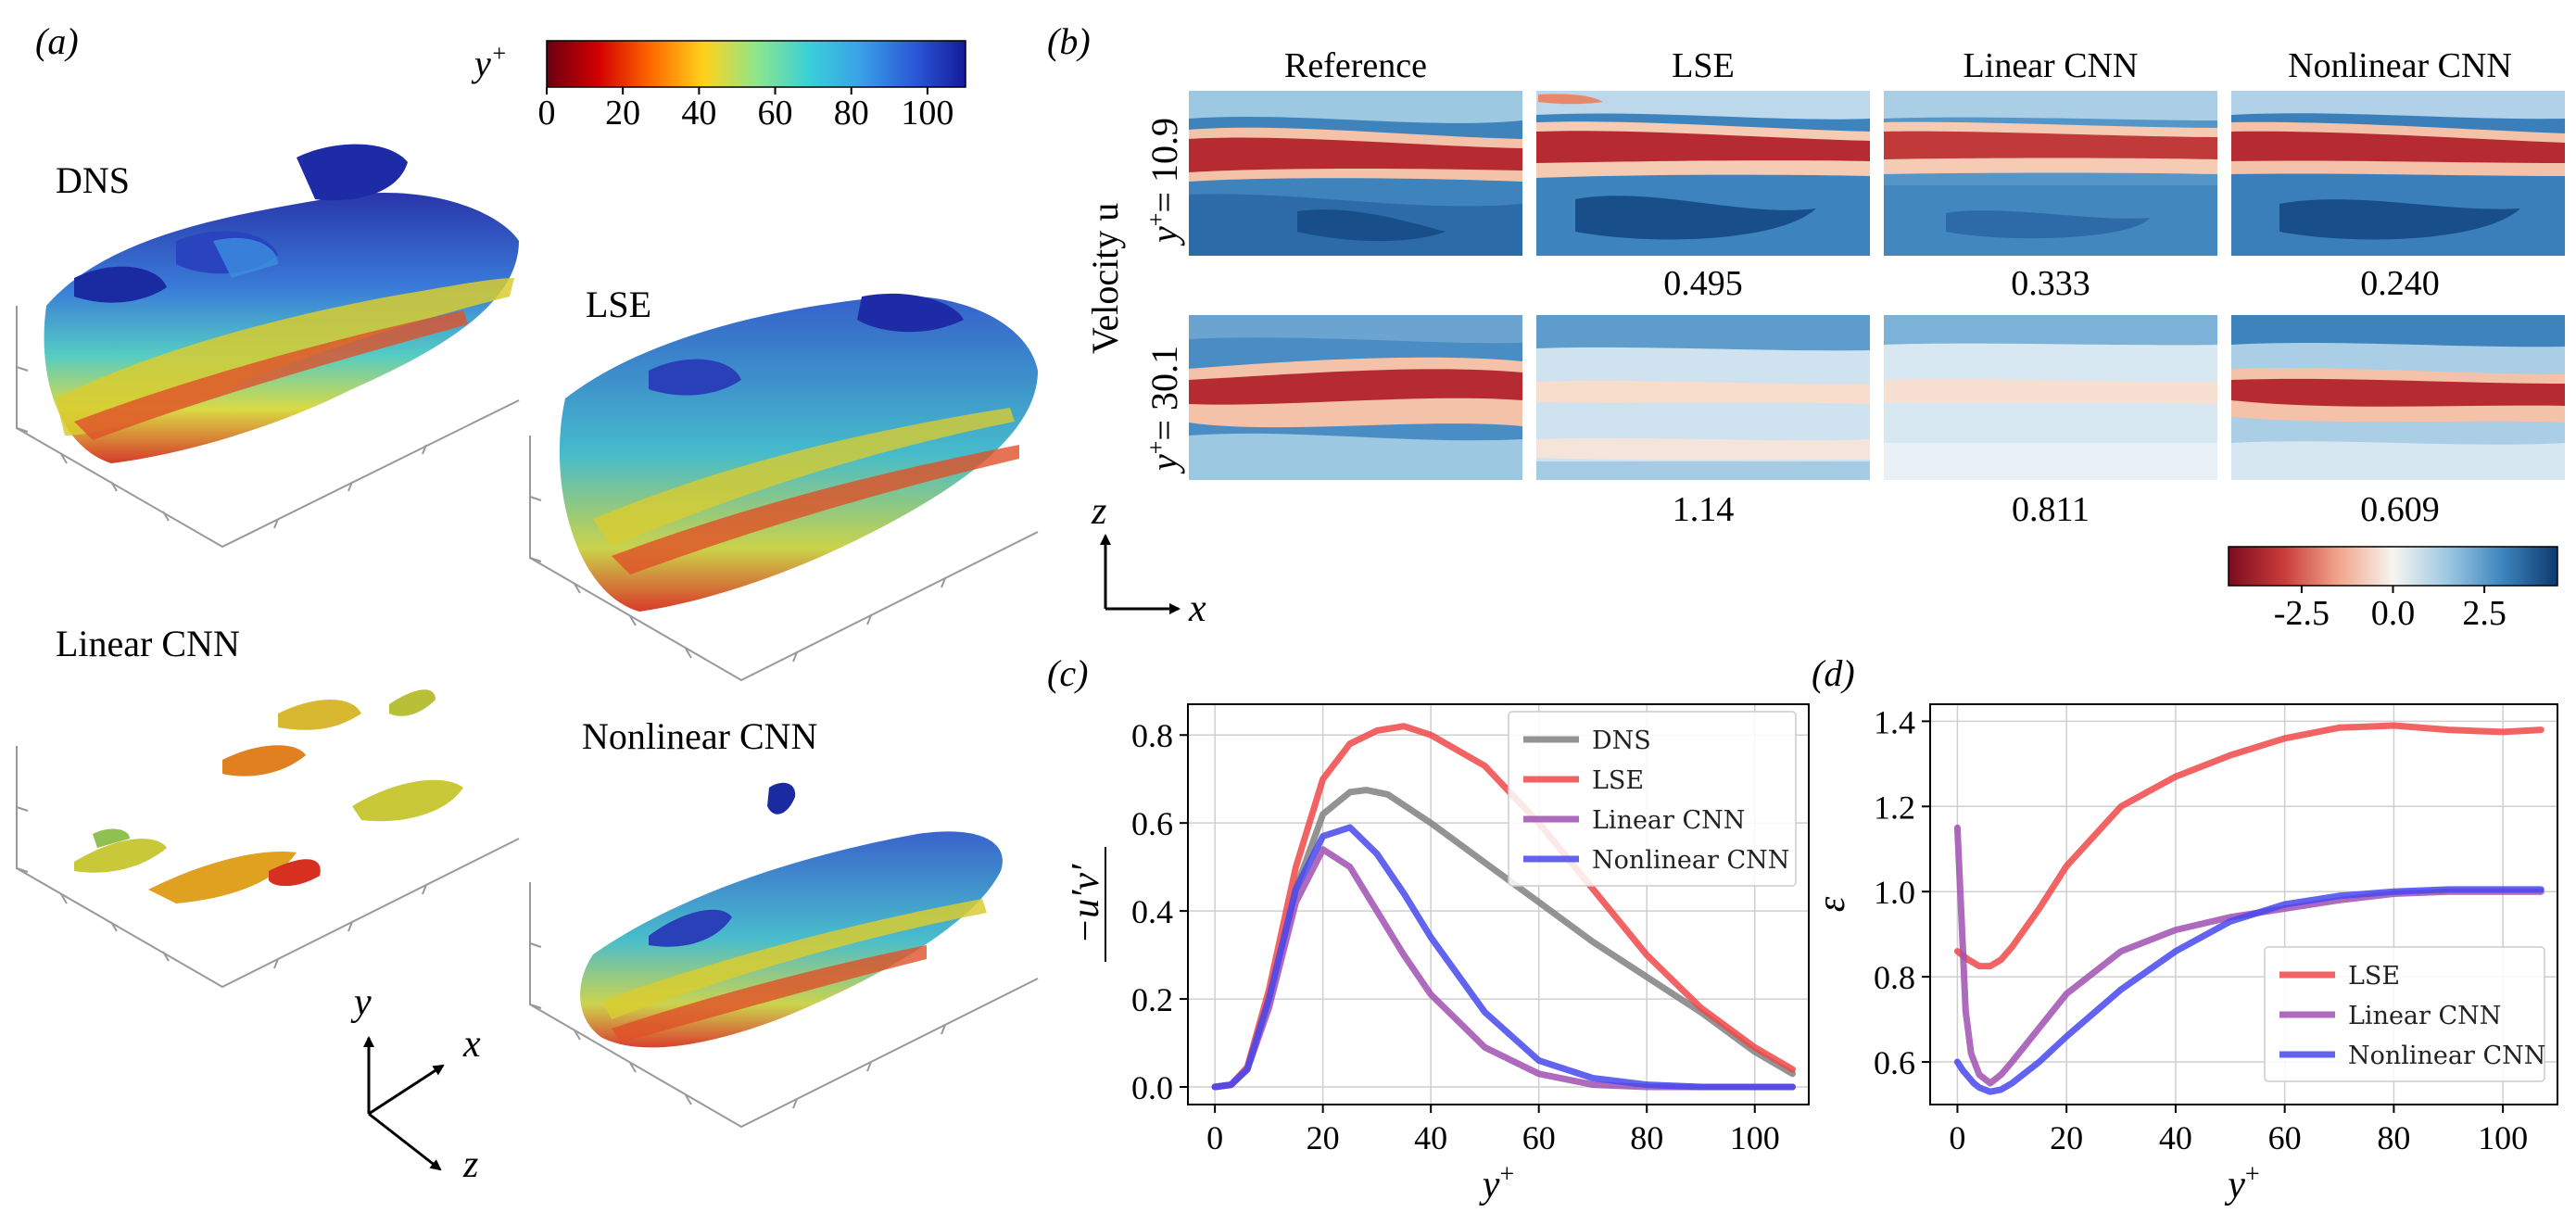  What do you see at coordinates (2393, 566) in the screenshot?
I see `colorbar-b` at bounding box center [2393, 566].